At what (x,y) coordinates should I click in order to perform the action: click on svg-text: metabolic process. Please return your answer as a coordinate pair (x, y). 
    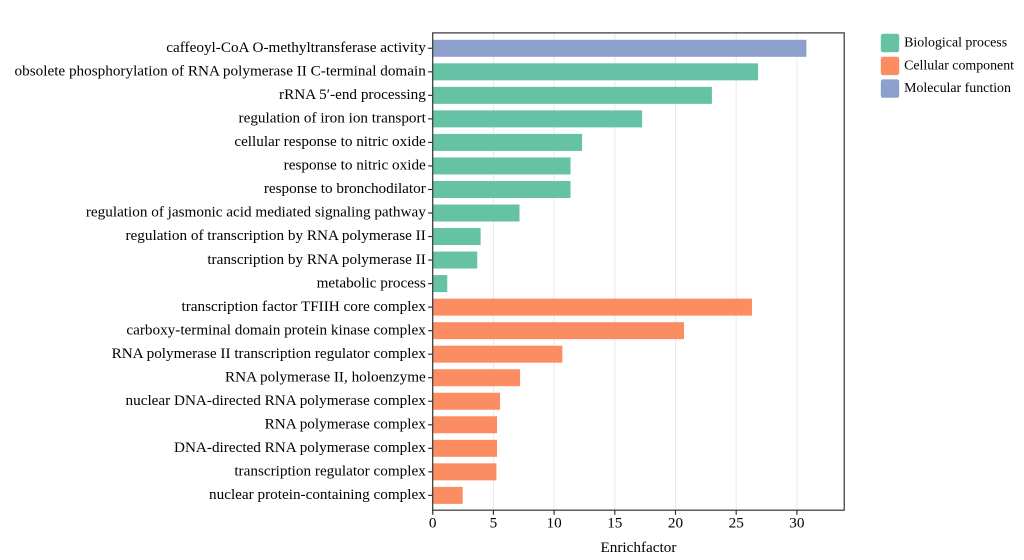
    Looking at the image, I should click on (371, 282).